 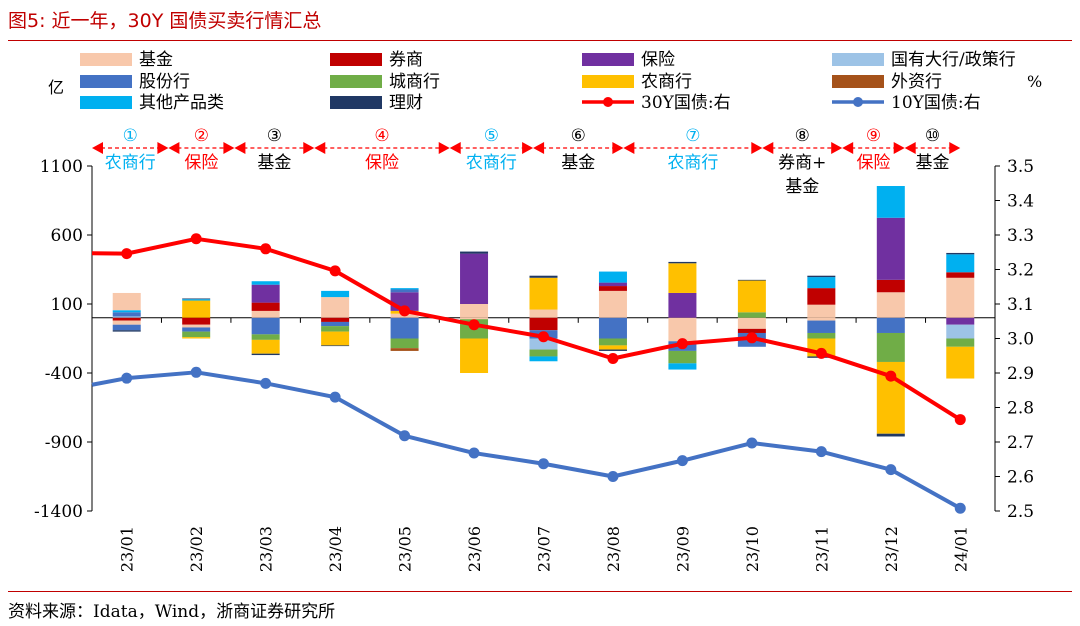 What do you see at coordinates (608, 102) in the screenshot?
I see `legend-marker-y30` at bounding box center [608, 102].